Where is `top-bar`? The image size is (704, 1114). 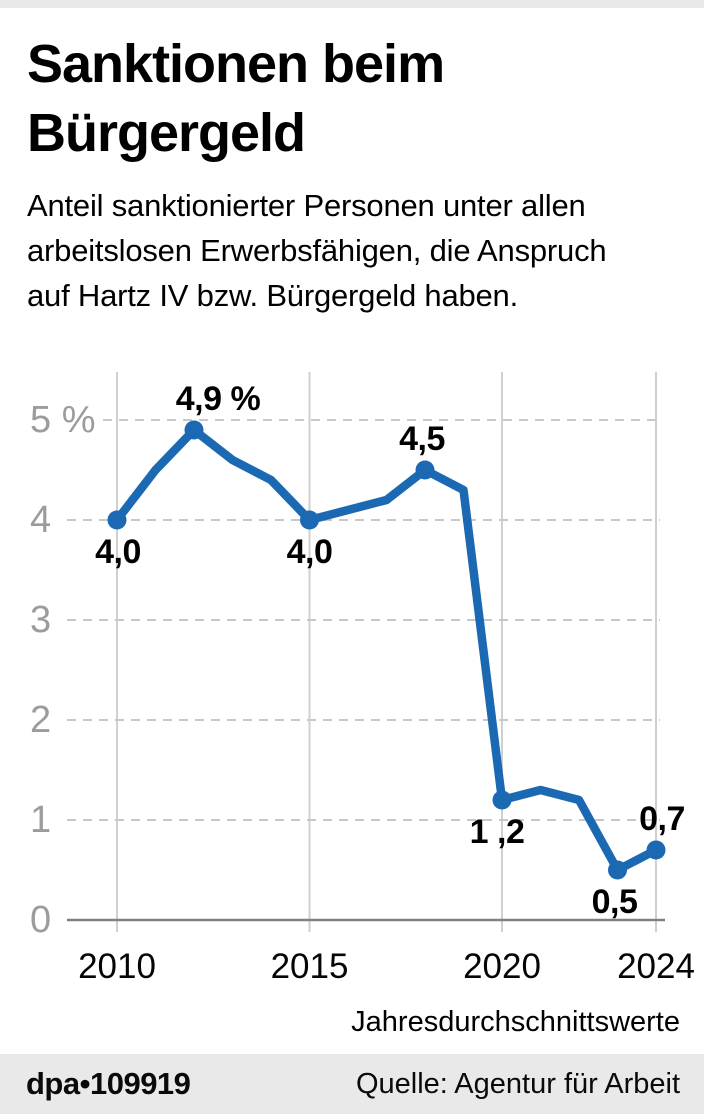
top-bar is located at coordinates (352, 4).